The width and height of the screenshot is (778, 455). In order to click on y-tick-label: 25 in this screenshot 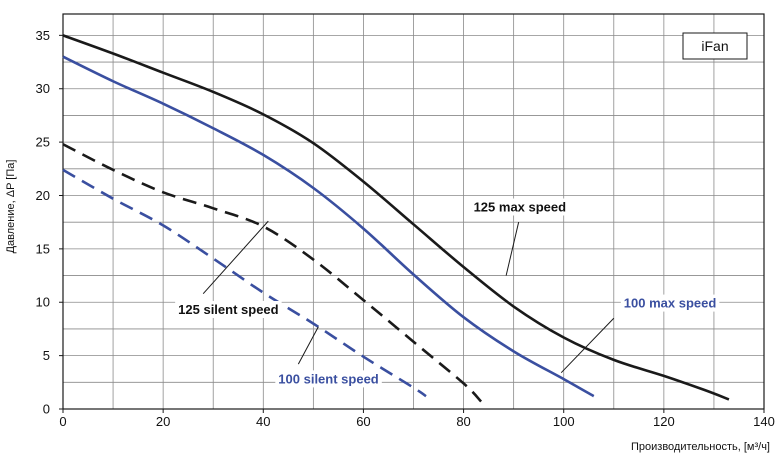, I will do `click(43, 142)`.